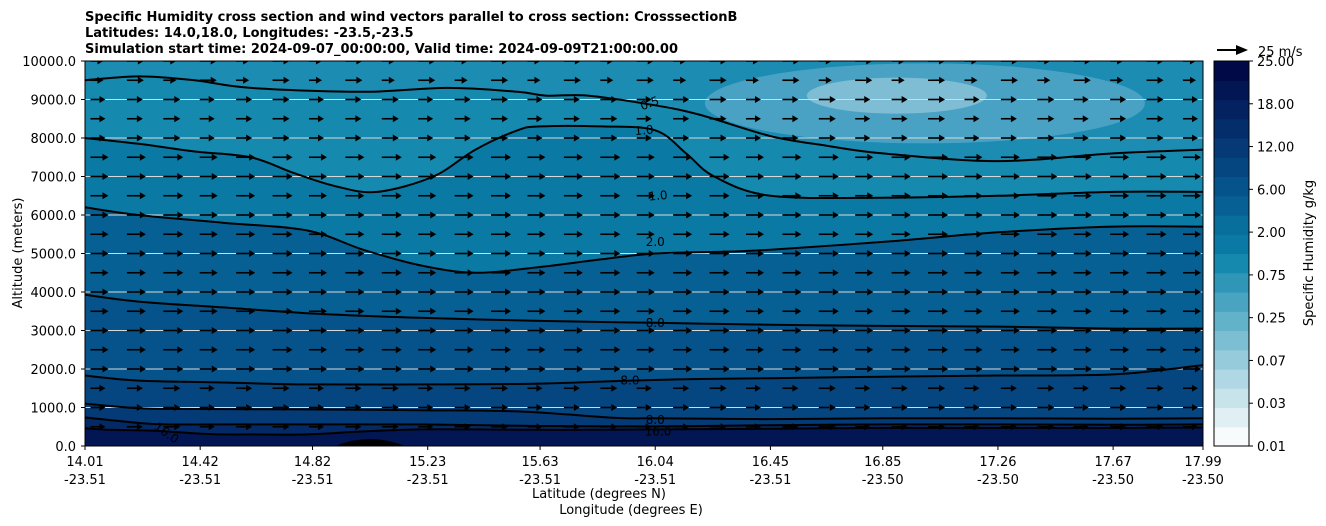 The image size is (1326, 526). I want to click on contour-label: 2.0, so click(655, 242).